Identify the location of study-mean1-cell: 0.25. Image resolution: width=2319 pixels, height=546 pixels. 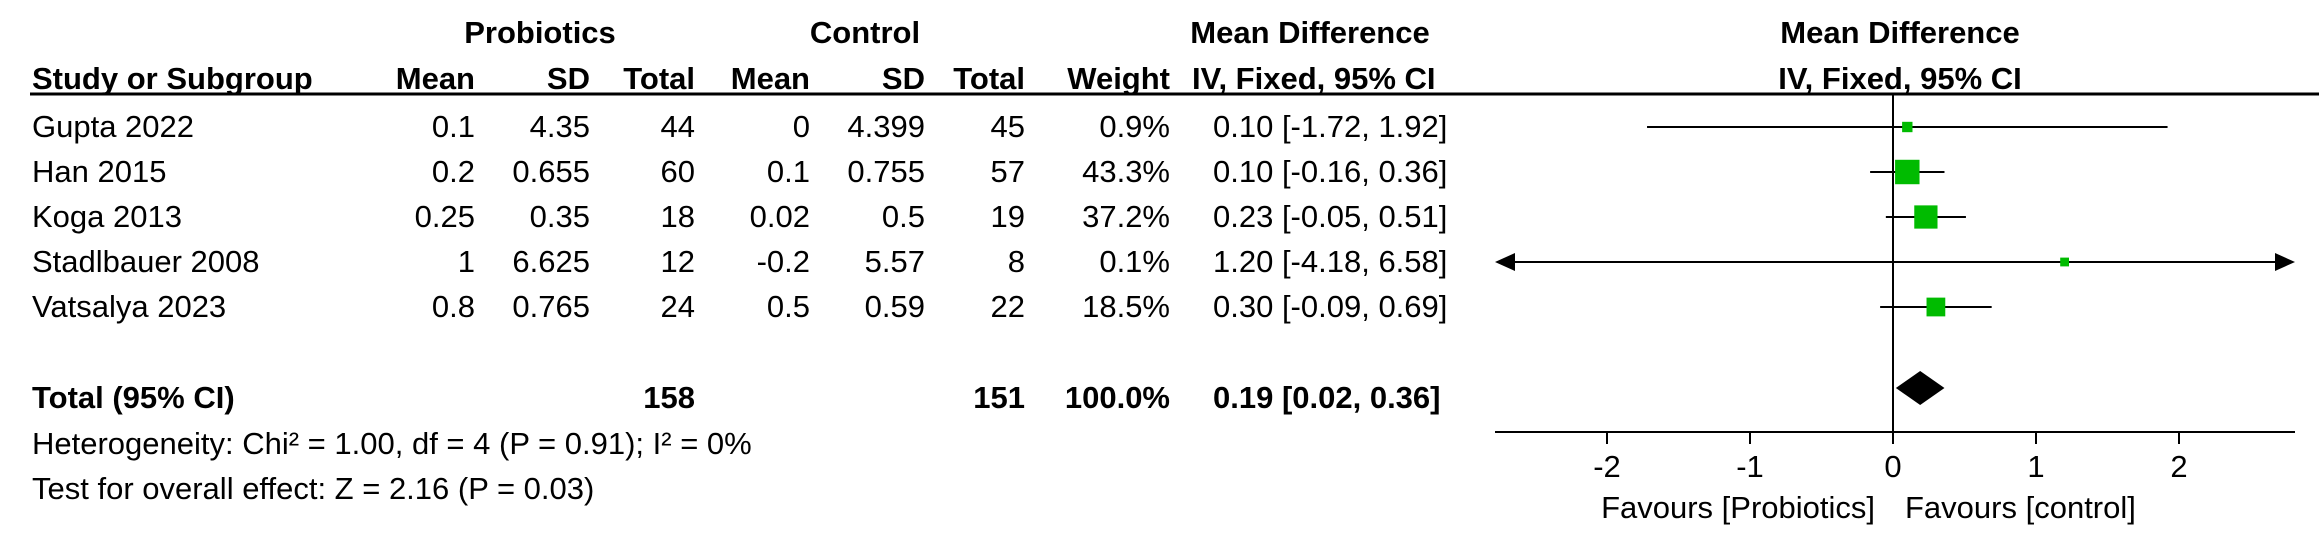
(444, 216).